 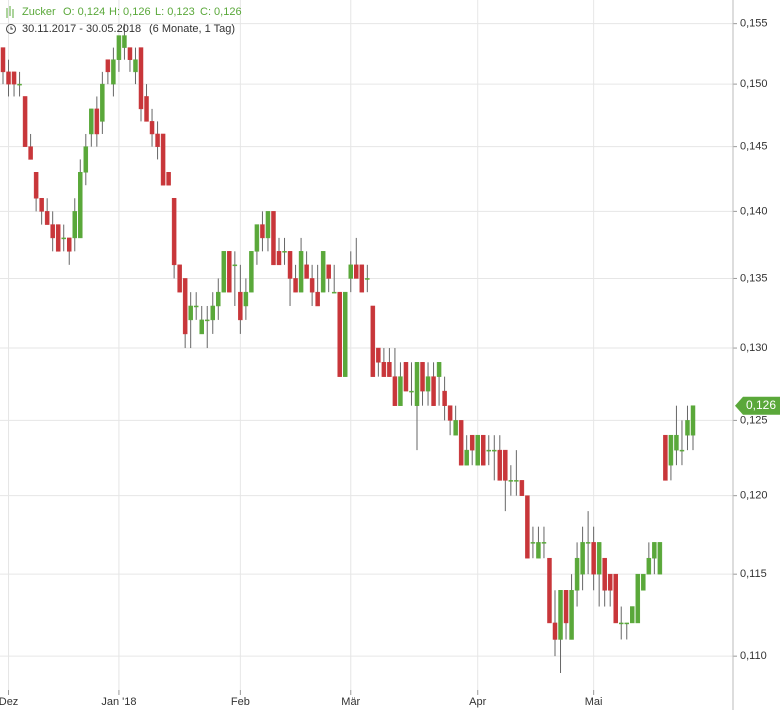 What do you see at coordinates (754, 147) in the screenshot?
I see `y-tick-label: 0,145` at bounding box center [754, 147].